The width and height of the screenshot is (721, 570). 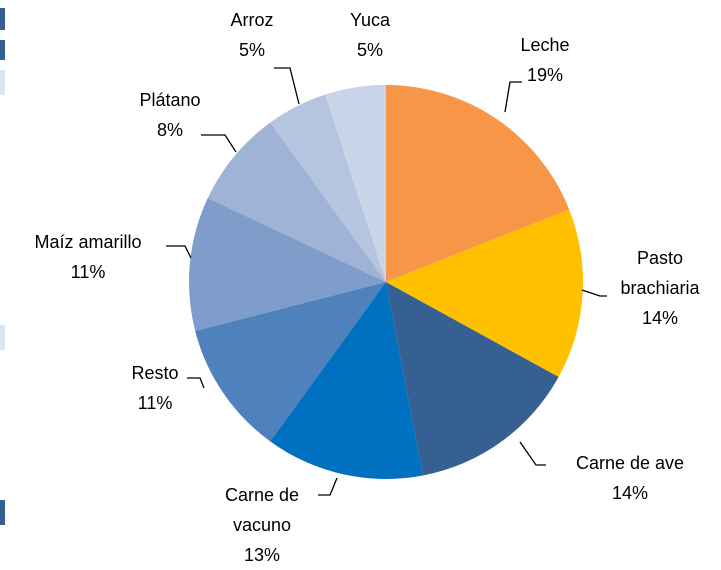 What do you see at coordinates (262, 510) in the screenshot?
I see `slice-label: Carne de vacuno` at bounding box center [262, 510].